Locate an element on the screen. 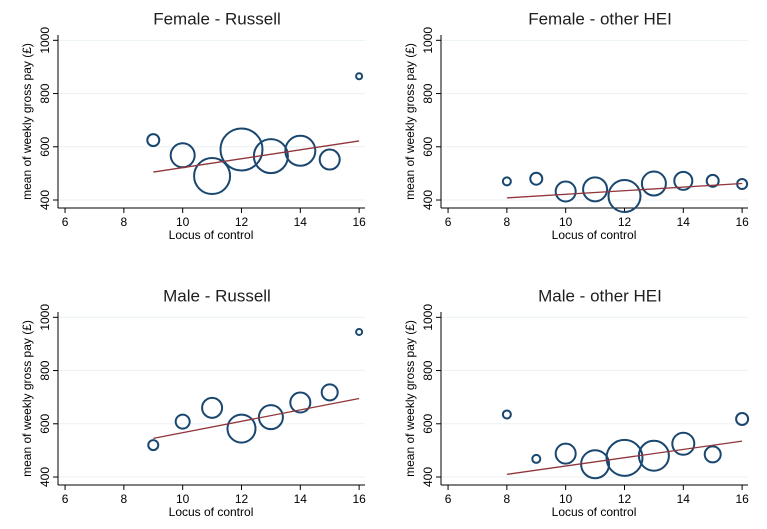  panel-title: Male - Russell is located at coordinates (217, 295).